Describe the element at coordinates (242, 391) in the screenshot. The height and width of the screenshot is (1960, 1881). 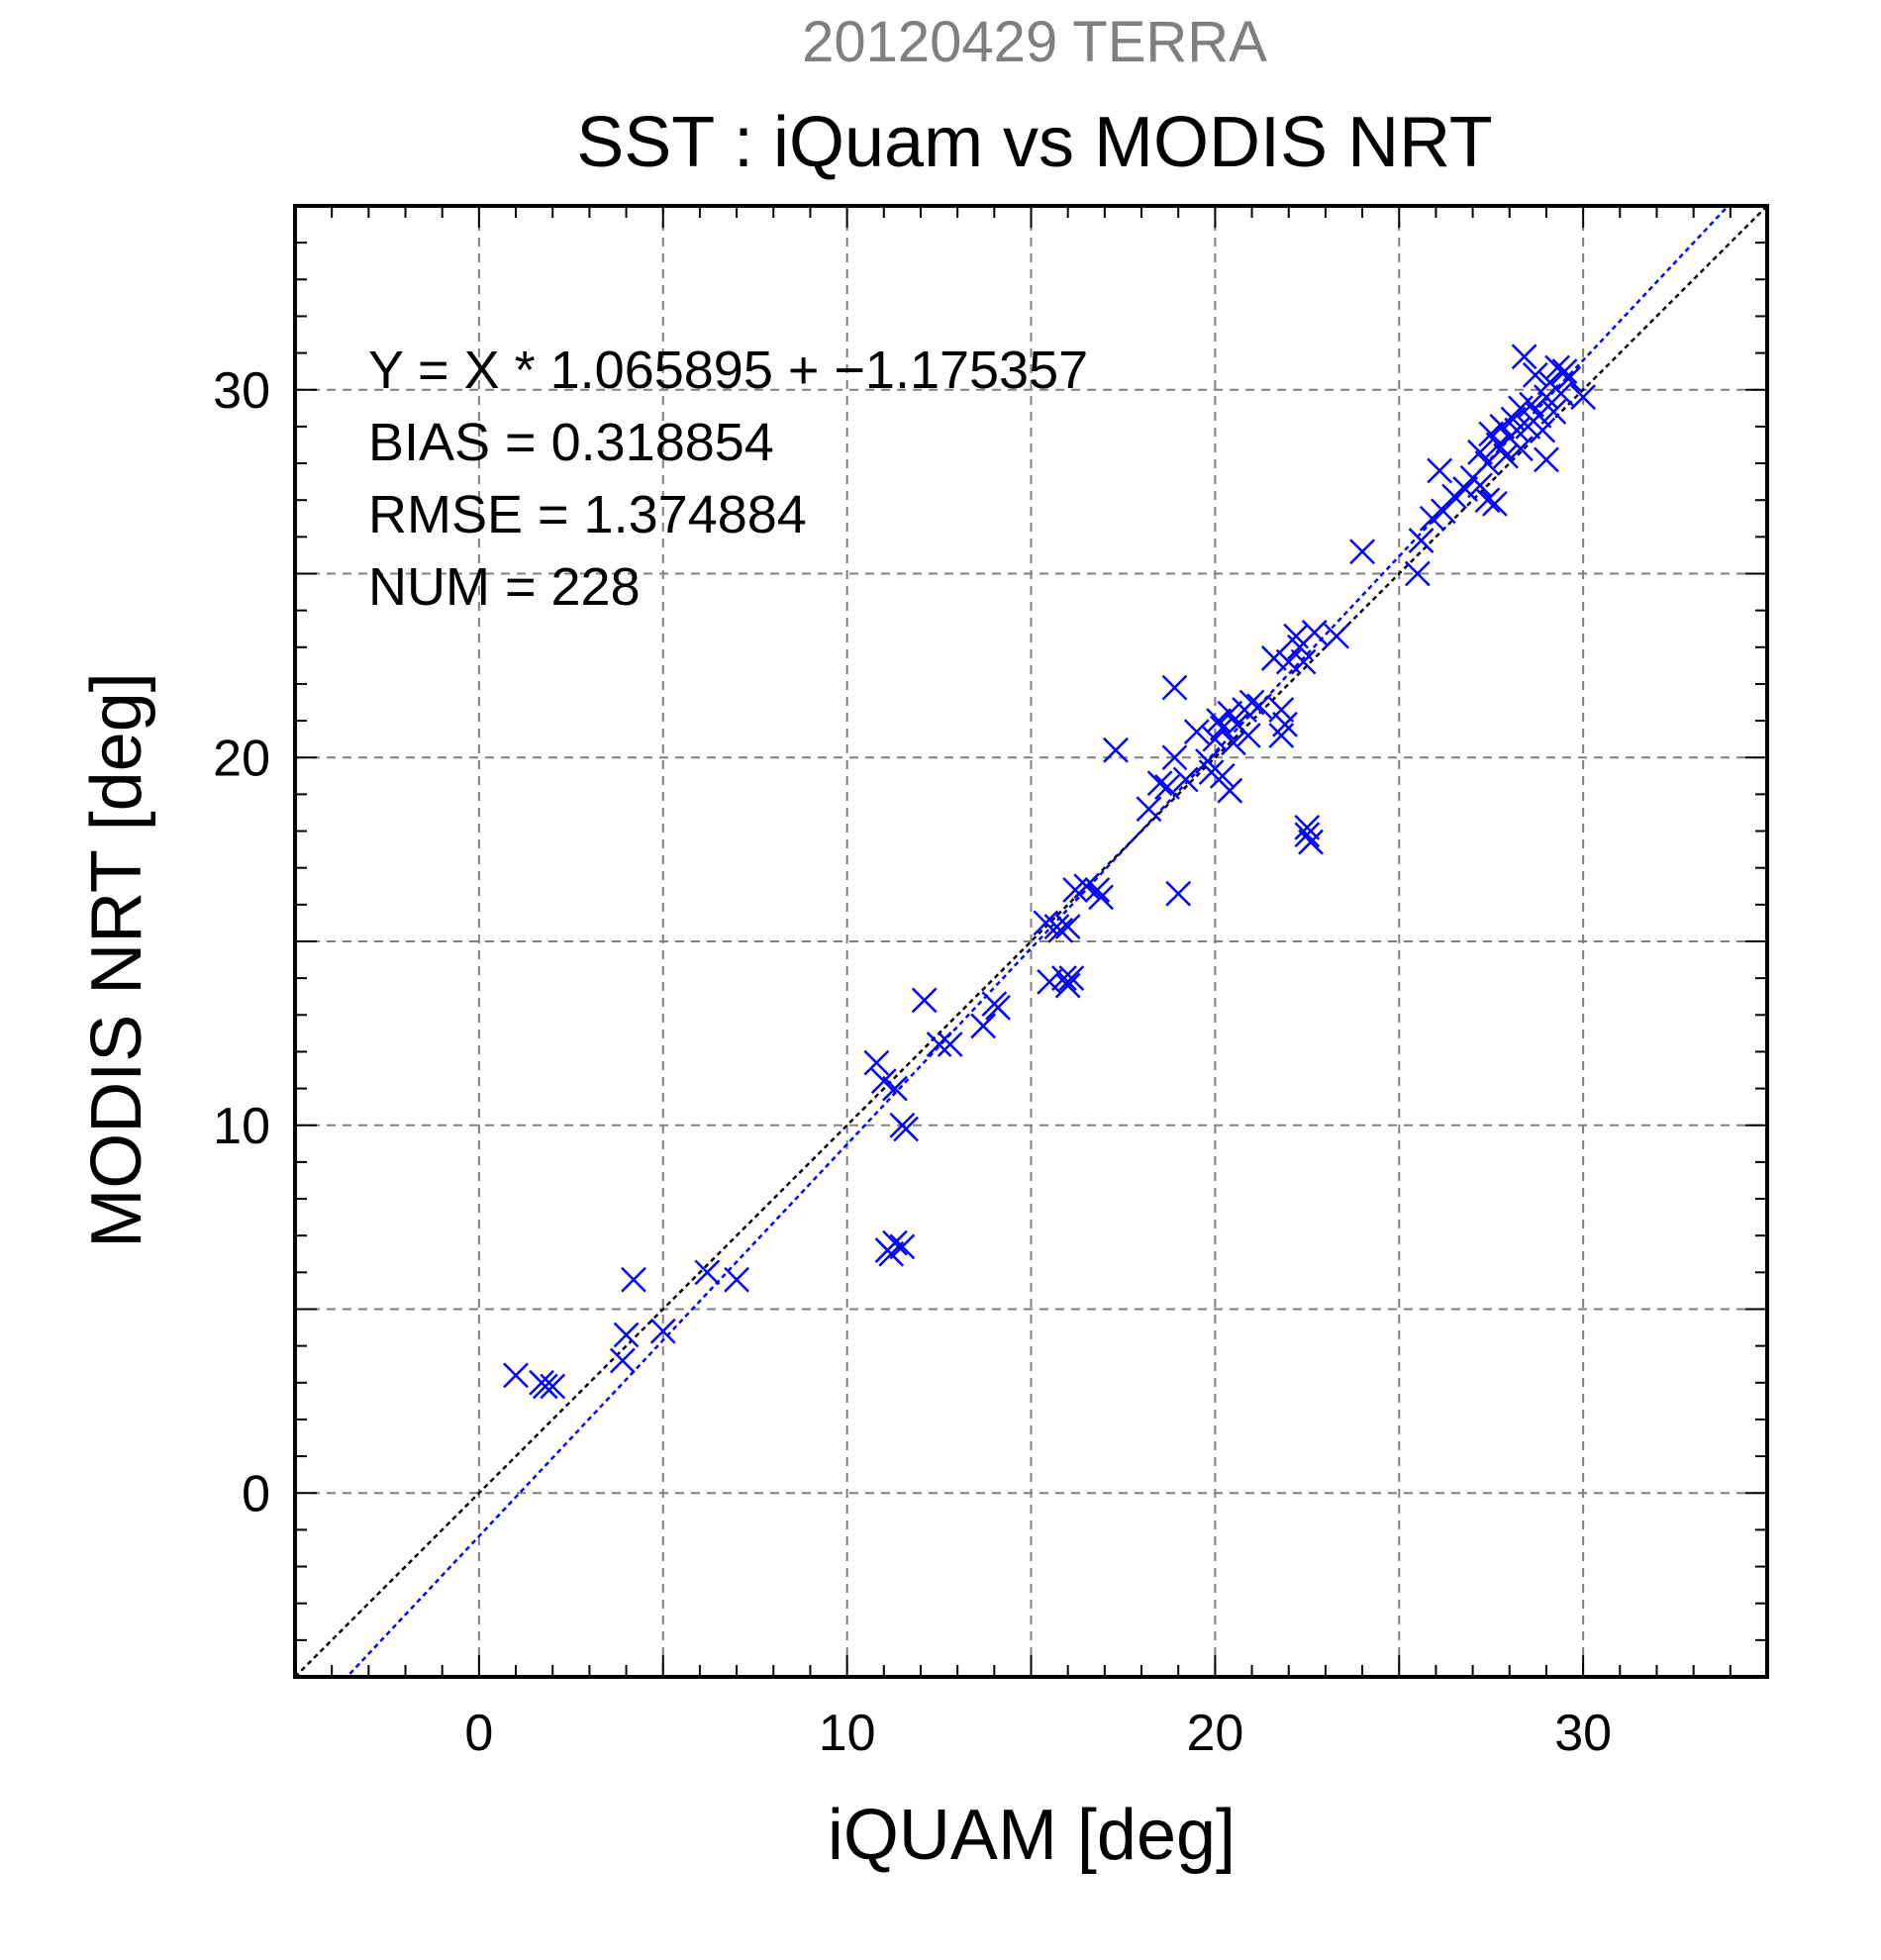
I see `y-tick-label: 30` at that location.